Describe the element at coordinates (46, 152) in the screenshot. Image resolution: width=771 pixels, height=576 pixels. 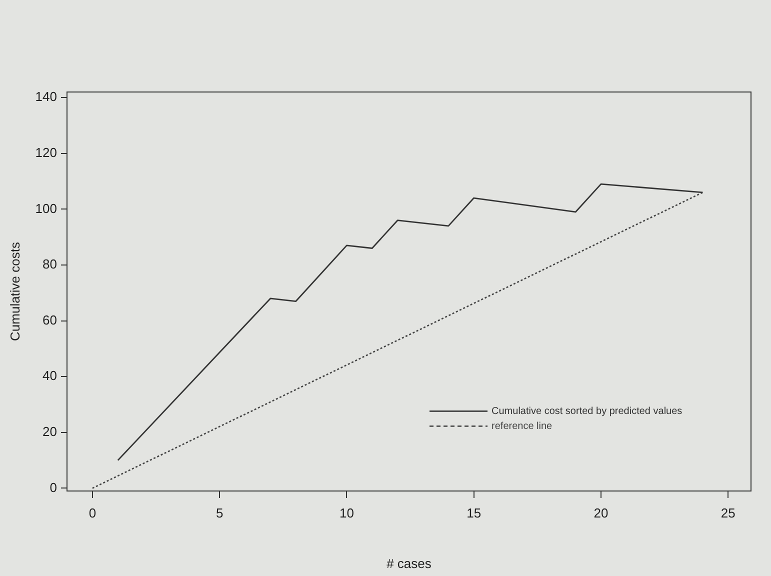
I see `y-tick-label: 120` at that location.